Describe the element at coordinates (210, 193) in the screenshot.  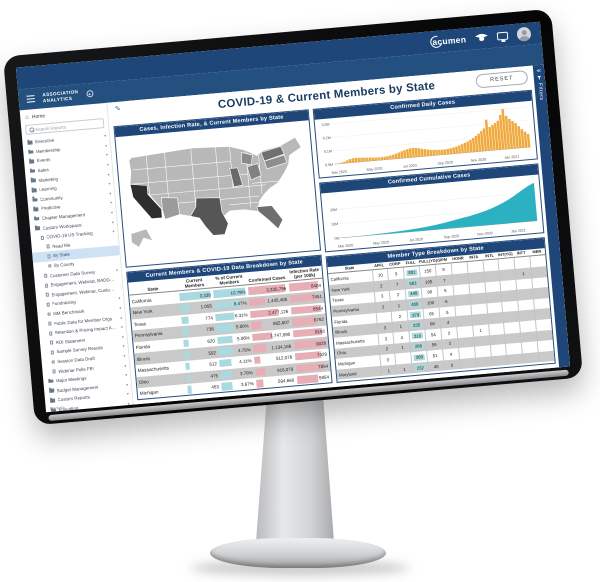
I see `highlighted-states` at that location.